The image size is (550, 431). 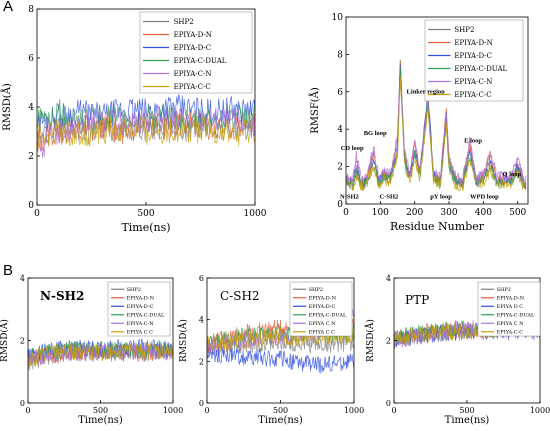 I want to click on annotation-label: BG loop, so click(x=375, y=133).